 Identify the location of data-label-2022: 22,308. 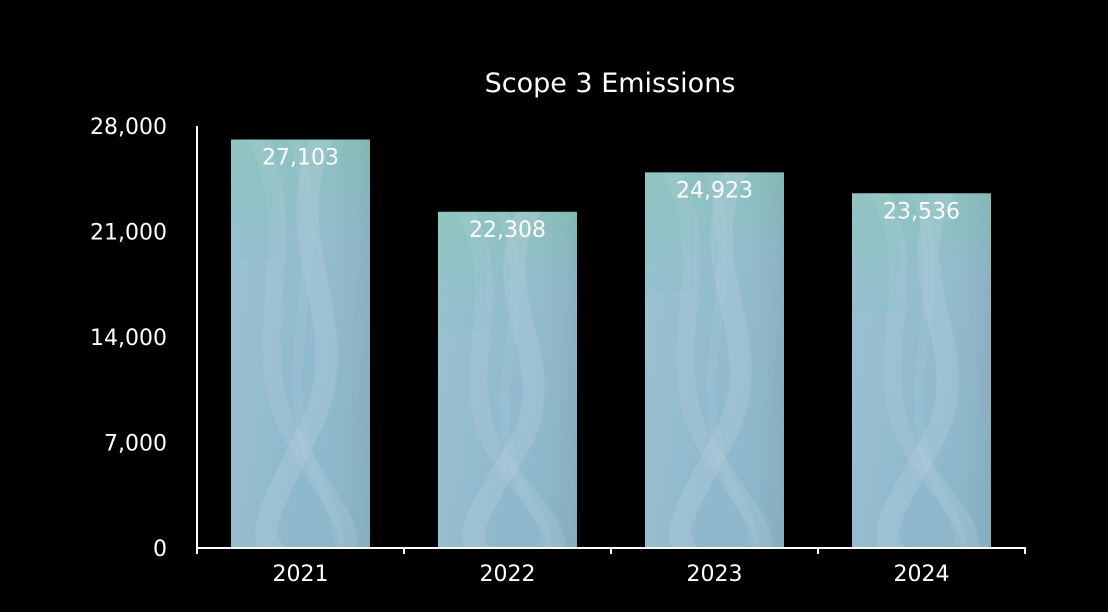
(507, 230).